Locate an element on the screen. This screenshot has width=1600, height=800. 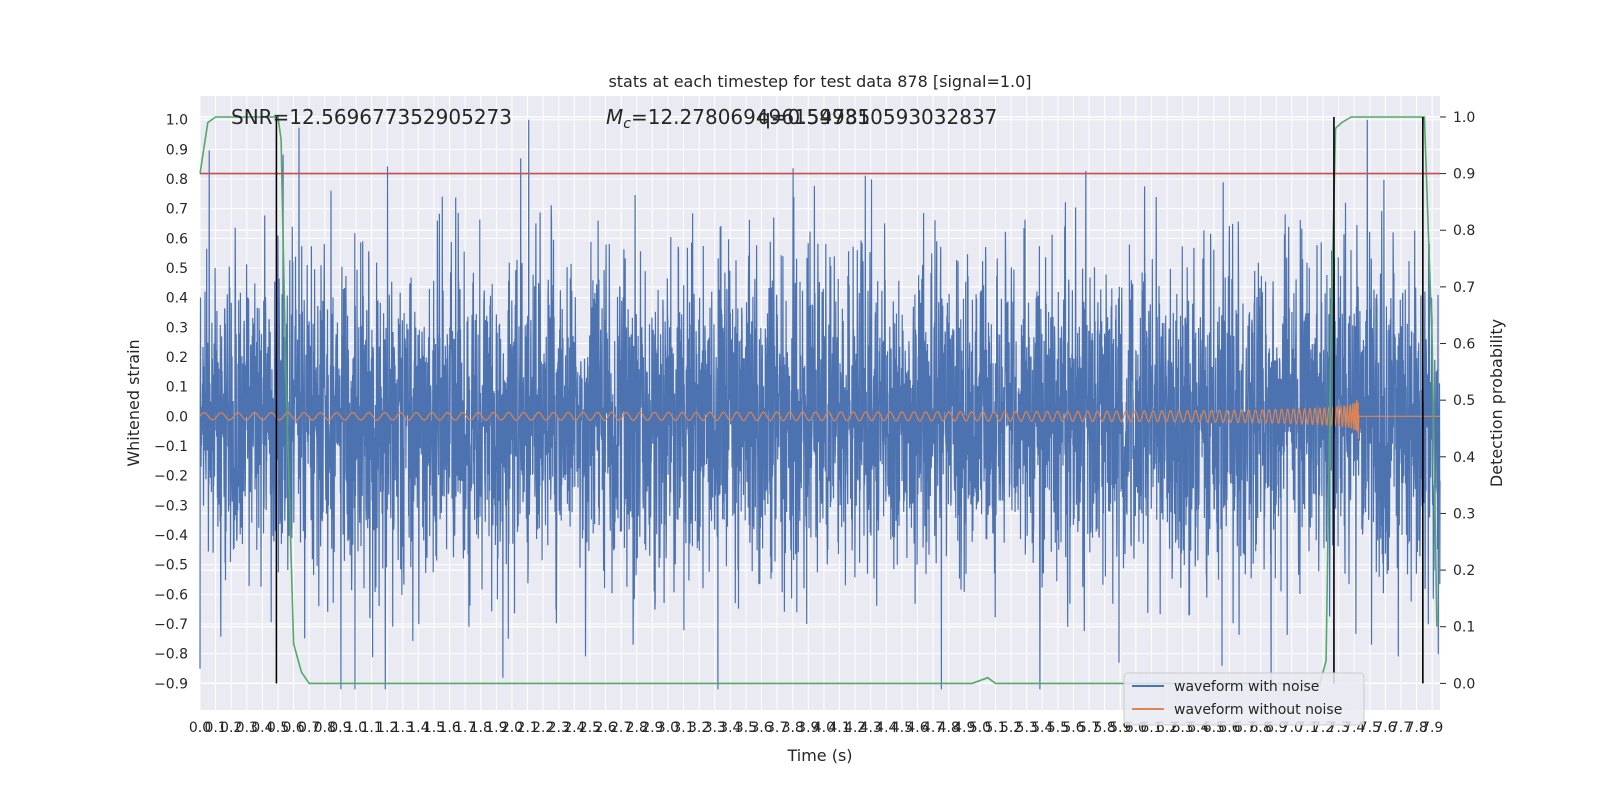
x-tick-label: 7.5 is located at coordinates (1370, 728).